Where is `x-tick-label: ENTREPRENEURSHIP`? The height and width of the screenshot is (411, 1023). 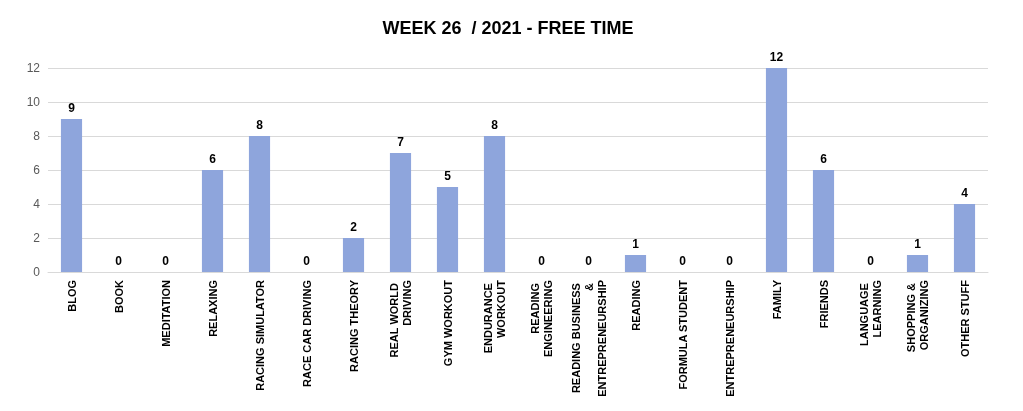
x-tick-label: ENTREPRENEURSHIP is located at coordinates (729, 338).